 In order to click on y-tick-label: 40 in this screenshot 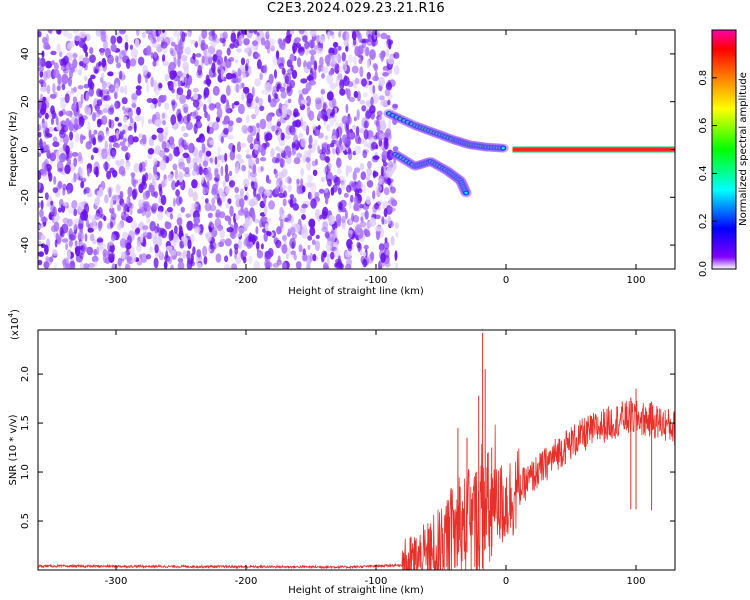, I will do `click(25, 54)`.